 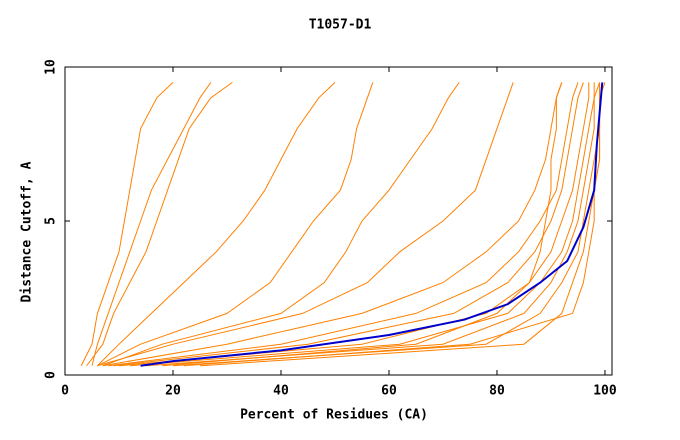 What do you see at coordinates (27, 231) in the screenshot?
I see `y-axis-label: Distance Cutoff, A` at bounding box center [27, 231].